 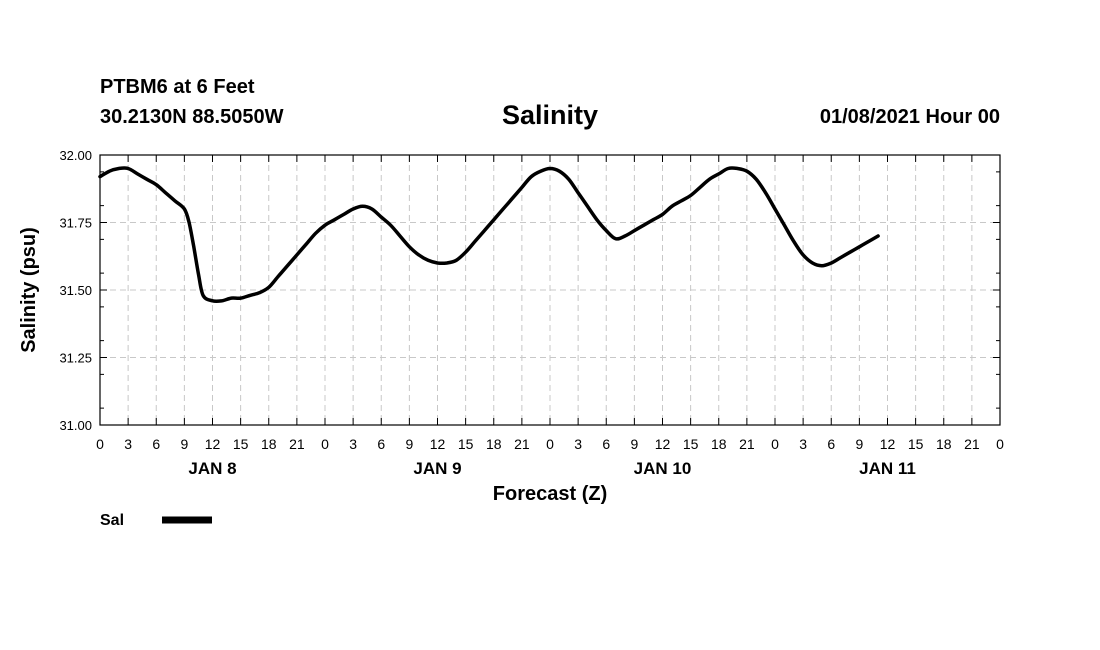 What do you see at coordinates (887, 468) in the screenshot?
I see `day-label: JAN 11` at bounding box center [887, 468].